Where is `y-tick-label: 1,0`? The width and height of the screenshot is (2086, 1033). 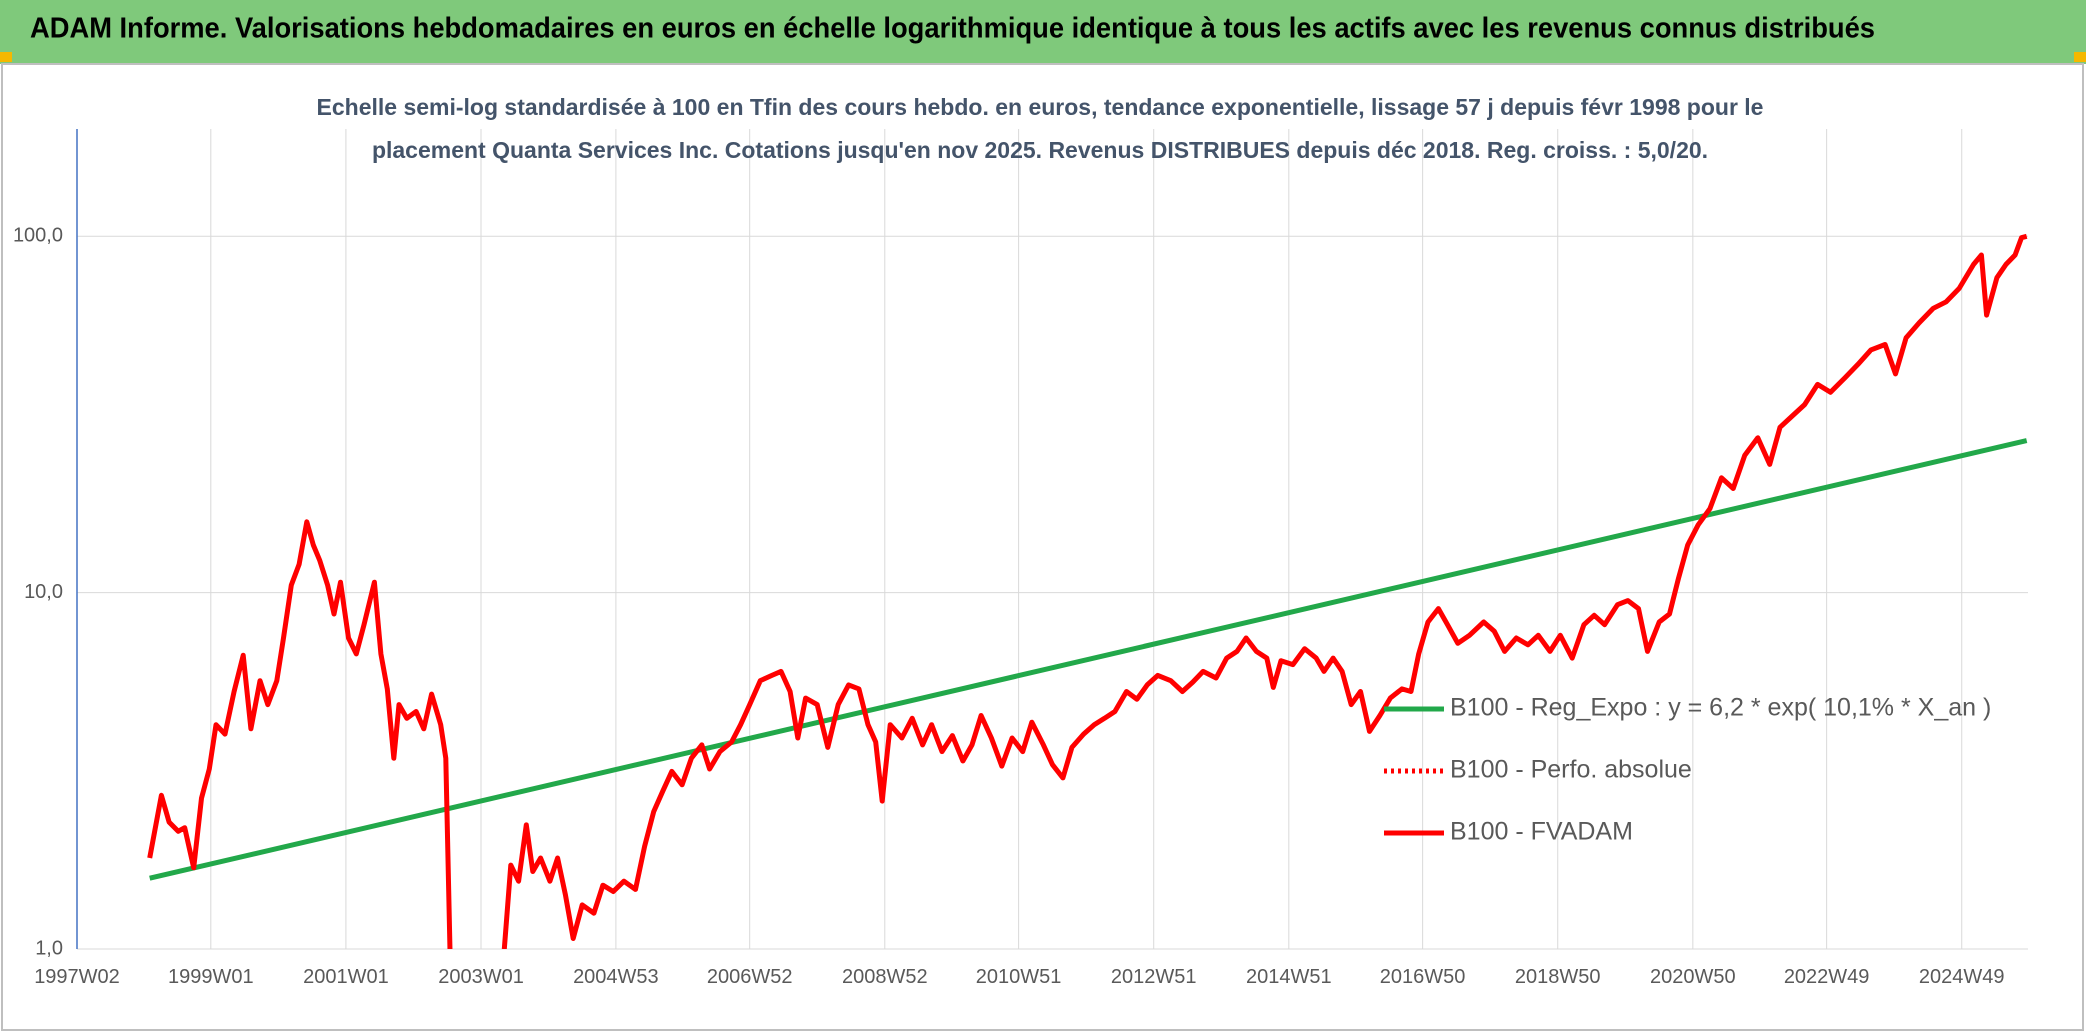
y-tick-label: 1,0 is located at coordinates (49, 948).